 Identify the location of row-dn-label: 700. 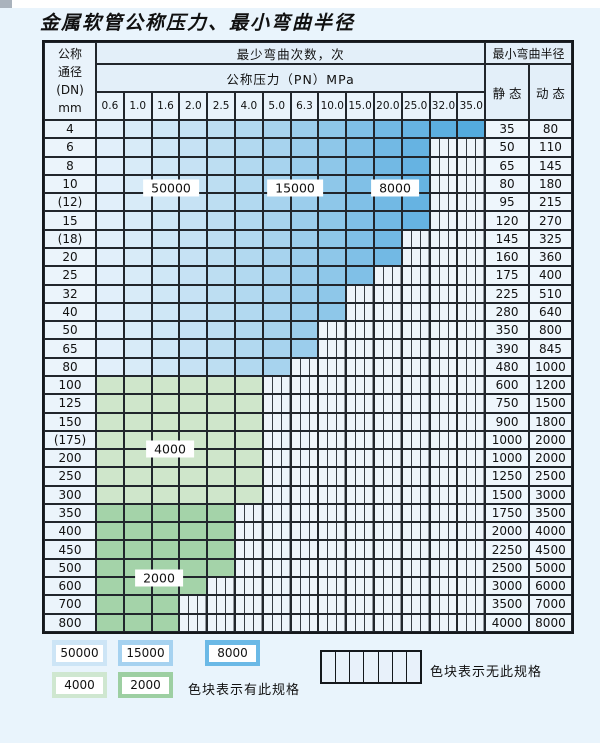
(70, 604).